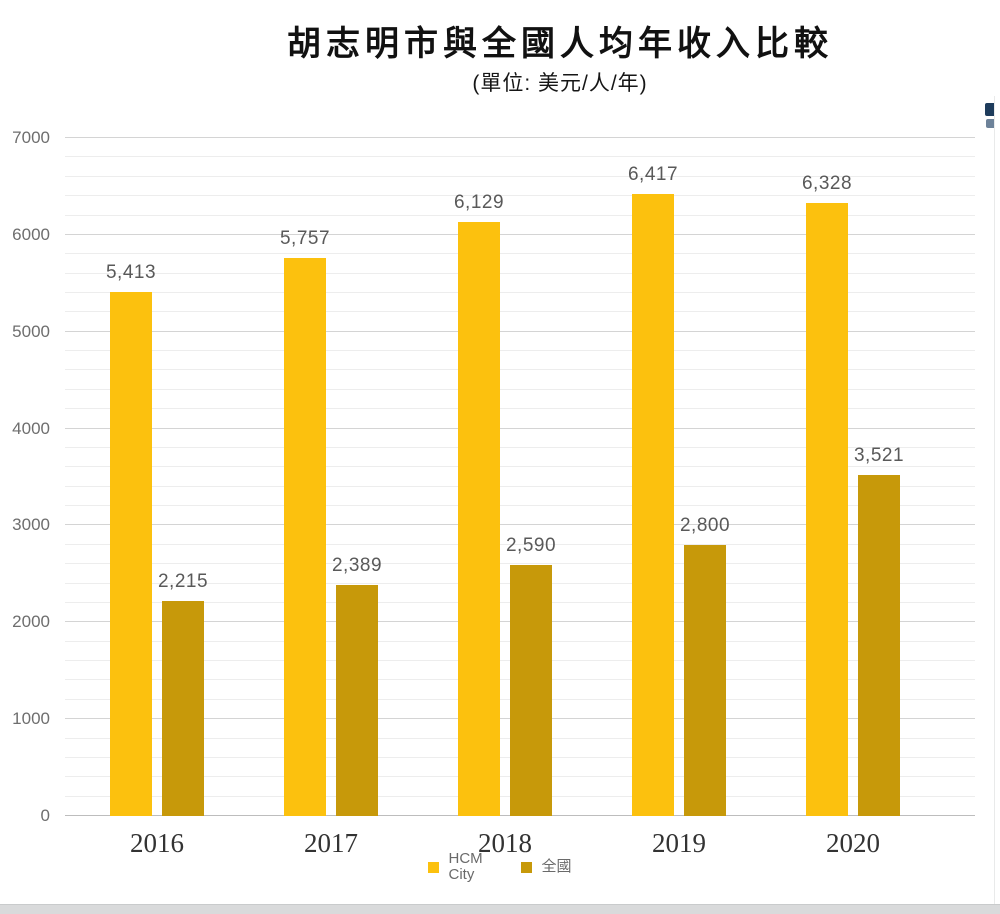 The image size is (1000, 914). I want to click on bar-value-label: 3,521, so click(879, 455).